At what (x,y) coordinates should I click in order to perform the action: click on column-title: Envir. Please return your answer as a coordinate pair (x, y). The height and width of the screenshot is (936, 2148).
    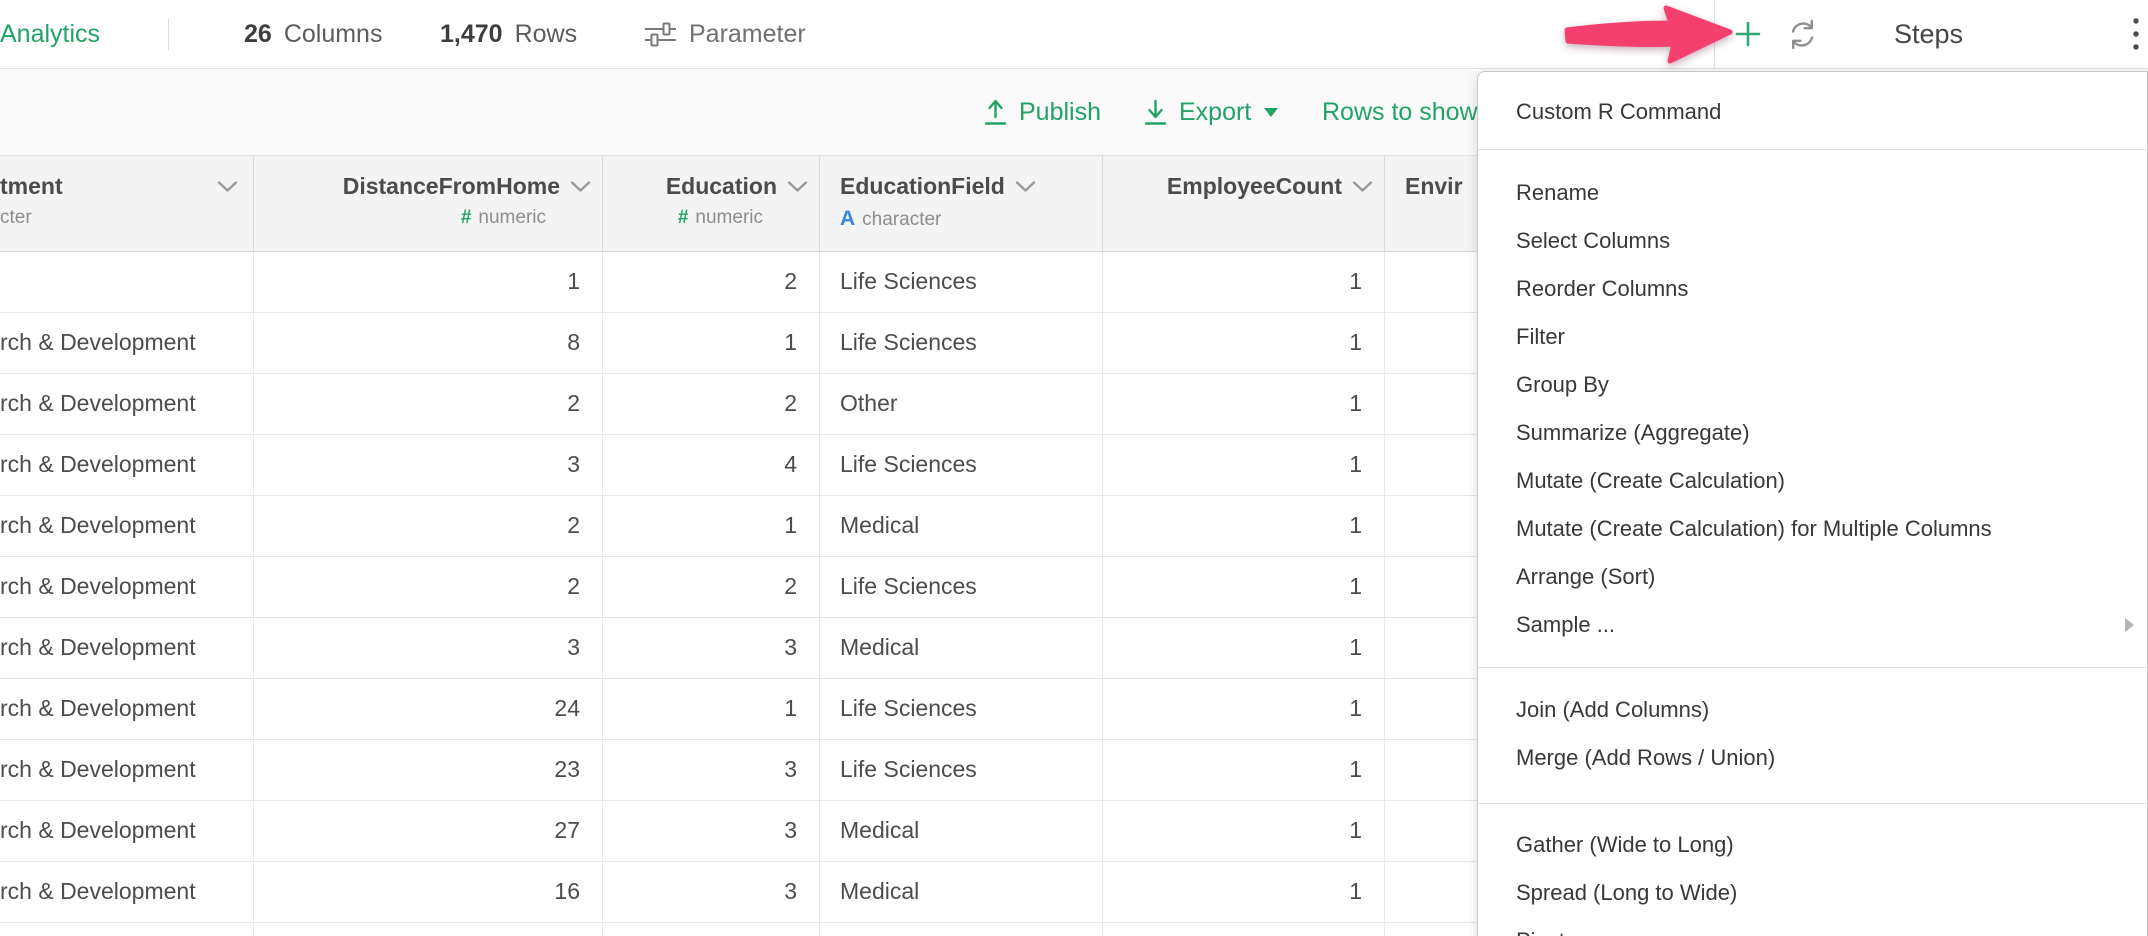
    Looking at the image, I should click on (1434, 186).